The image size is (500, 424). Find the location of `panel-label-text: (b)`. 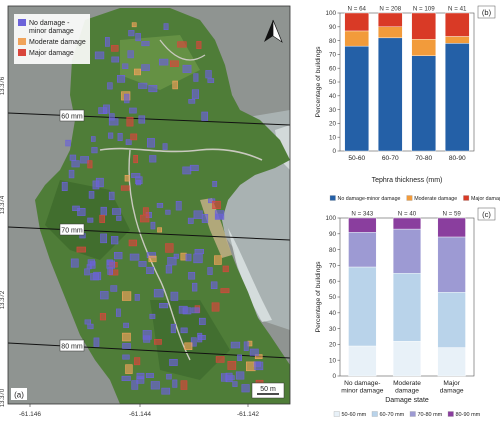

panel-label-text: (b) is located at coordinates (487, 12).